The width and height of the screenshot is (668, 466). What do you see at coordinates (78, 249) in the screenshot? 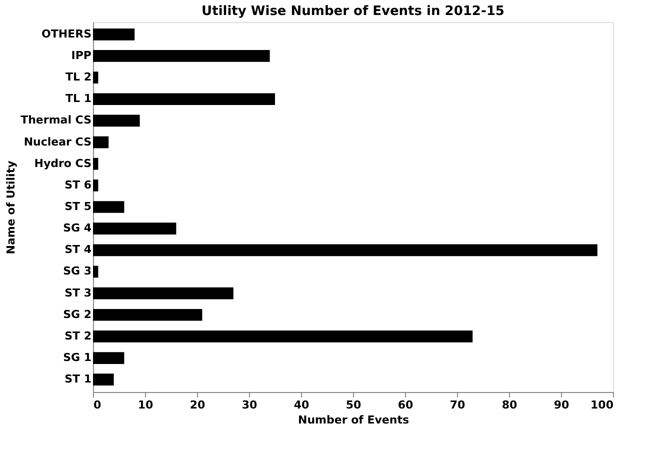
I see `y-tick-label: ST 4` at bounding box center [78, 249].